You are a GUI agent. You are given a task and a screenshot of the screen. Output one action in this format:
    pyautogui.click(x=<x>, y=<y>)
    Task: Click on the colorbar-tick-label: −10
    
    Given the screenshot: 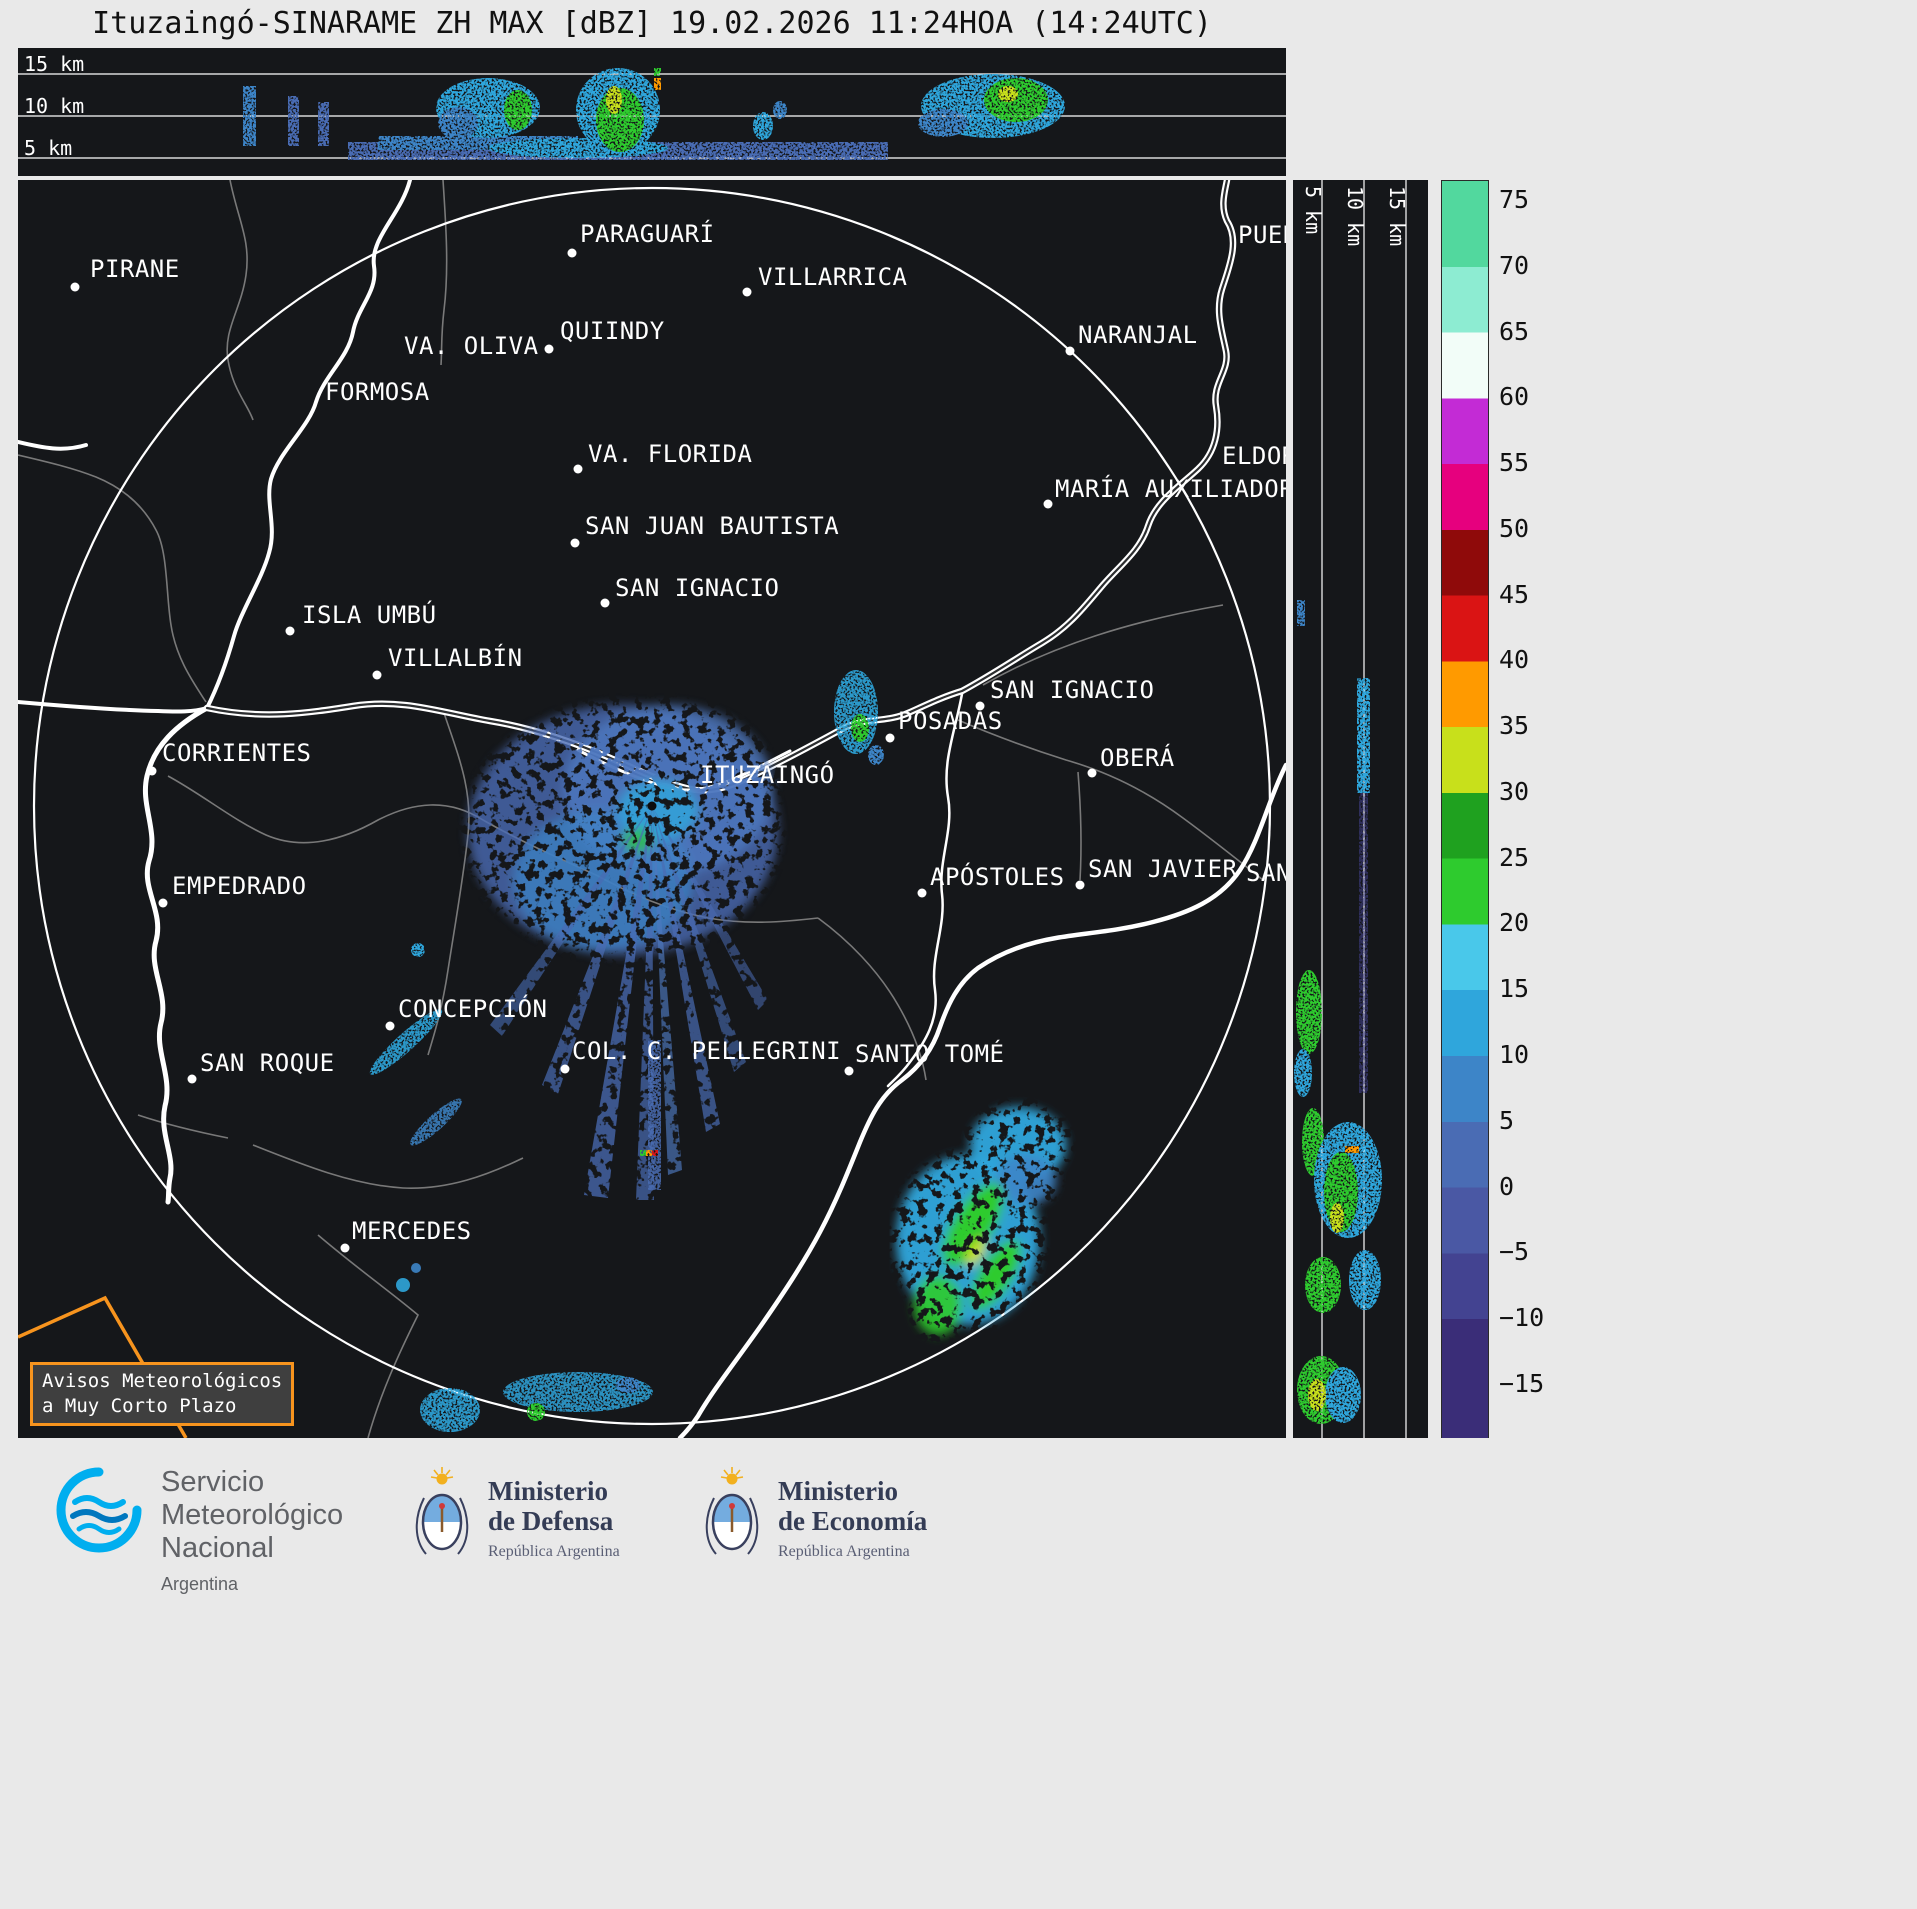 What is the action you would take?
    pyautogui.click(x=1522, y=1318)
    